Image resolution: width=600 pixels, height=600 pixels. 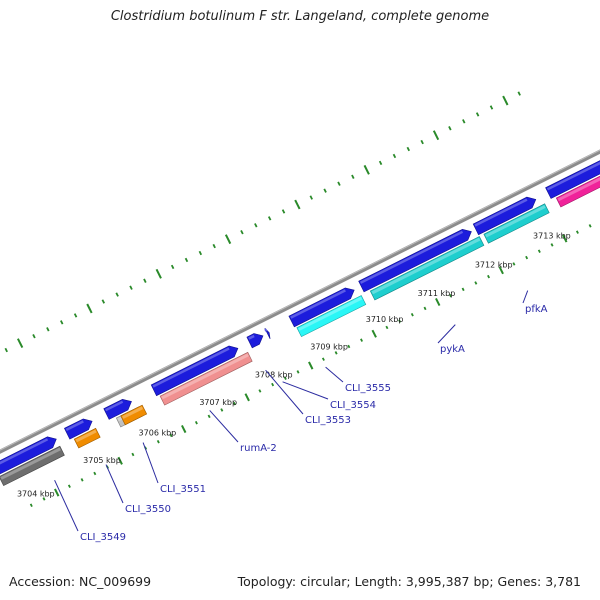 I want to click on kbp-label: 3707 kbp, so click(x=218, y=402).